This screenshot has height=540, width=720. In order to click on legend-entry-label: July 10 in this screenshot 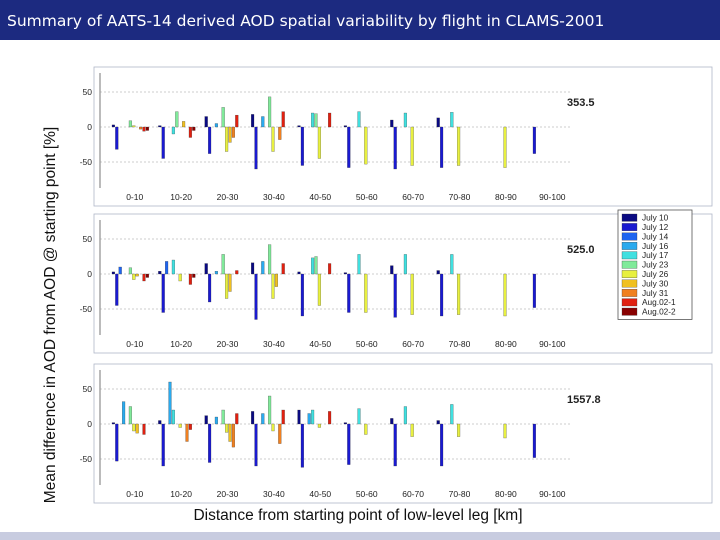, I will do `click(655, 218)`.